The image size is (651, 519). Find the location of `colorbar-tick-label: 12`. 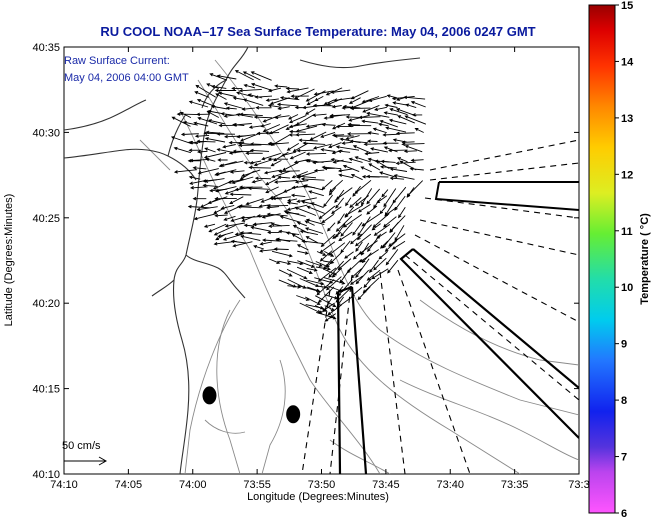

colorbar-tick-label: 12 is located at coordinates (627, 175).